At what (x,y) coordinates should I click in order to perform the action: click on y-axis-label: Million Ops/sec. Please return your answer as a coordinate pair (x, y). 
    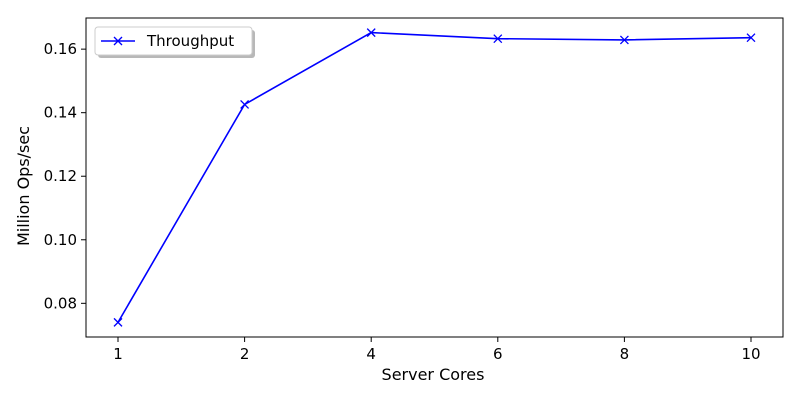
    Looking at the image, I should click on (23, 186).